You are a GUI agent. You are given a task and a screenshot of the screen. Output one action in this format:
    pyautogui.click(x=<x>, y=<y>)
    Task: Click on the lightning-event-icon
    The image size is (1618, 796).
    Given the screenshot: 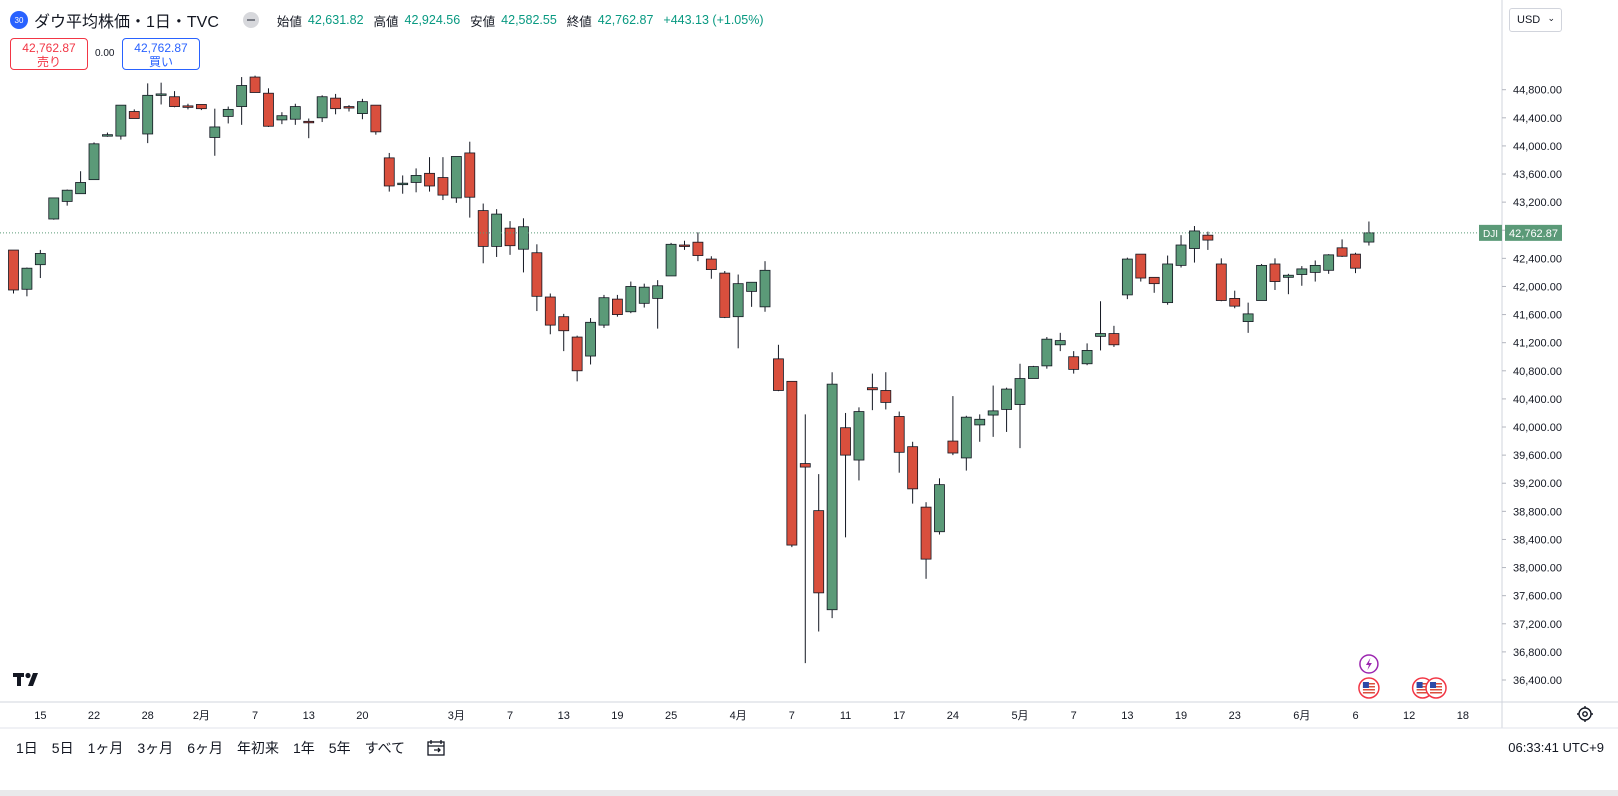 What is the action you would take?
    pyautogui.click(x=1369, y=664)
    